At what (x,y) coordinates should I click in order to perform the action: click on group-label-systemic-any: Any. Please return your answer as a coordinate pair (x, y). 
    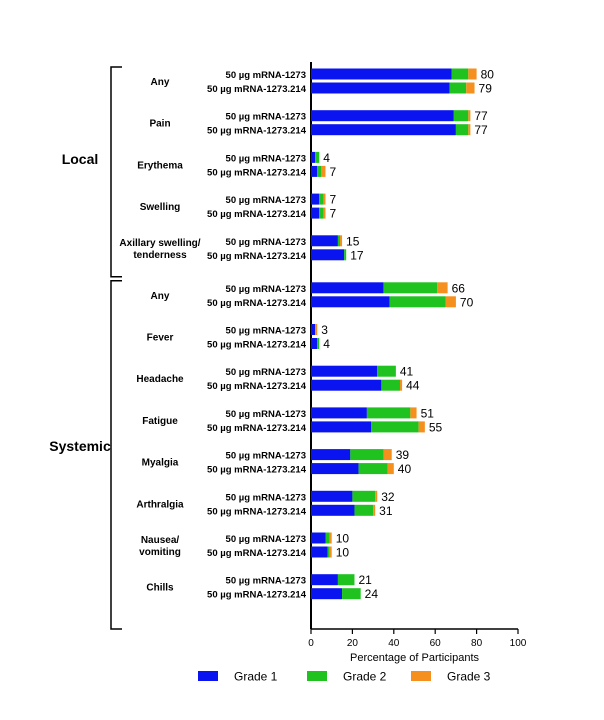
    Looking at the image, I should click on (160, 296).